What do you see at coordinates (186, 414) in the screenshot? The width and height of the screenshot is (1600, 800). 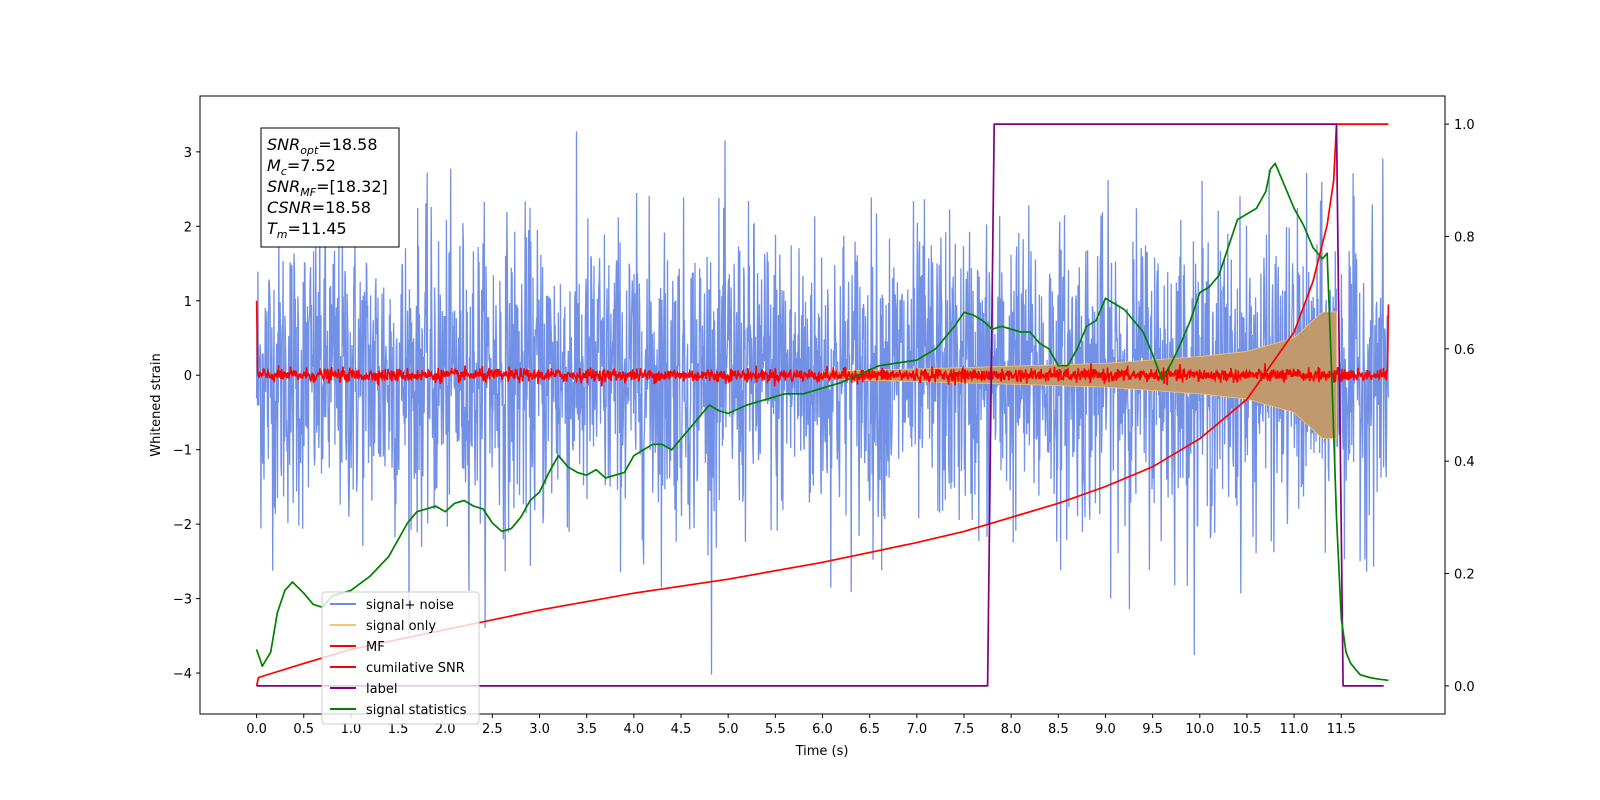 I see `y-axis-left: −4 −3 −2 −1 0 1 2 3` at bounding box center [186, 414].